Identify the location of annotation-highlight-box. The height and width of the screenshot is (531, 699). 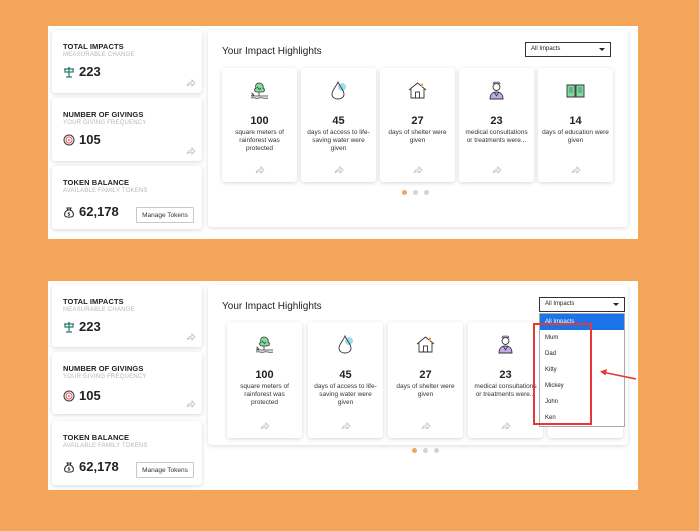
(562, 374).